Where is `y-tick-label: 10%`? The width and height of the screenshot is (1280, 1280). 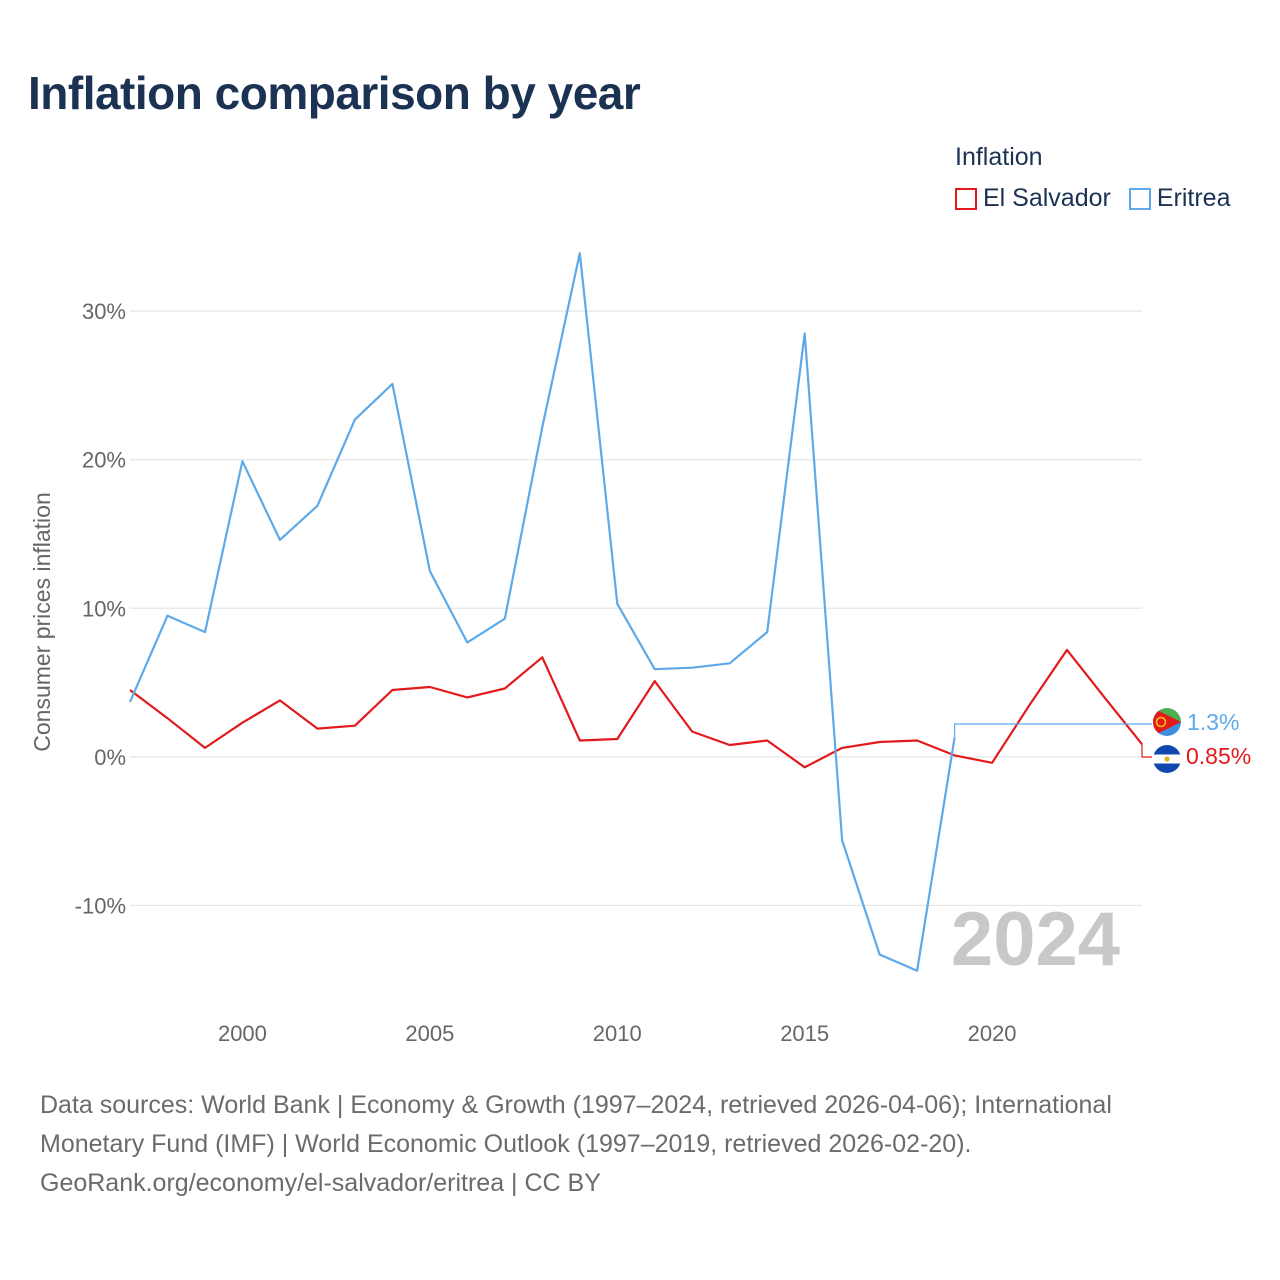
y-tick-label: 10% is located at coordinates (104, 608).